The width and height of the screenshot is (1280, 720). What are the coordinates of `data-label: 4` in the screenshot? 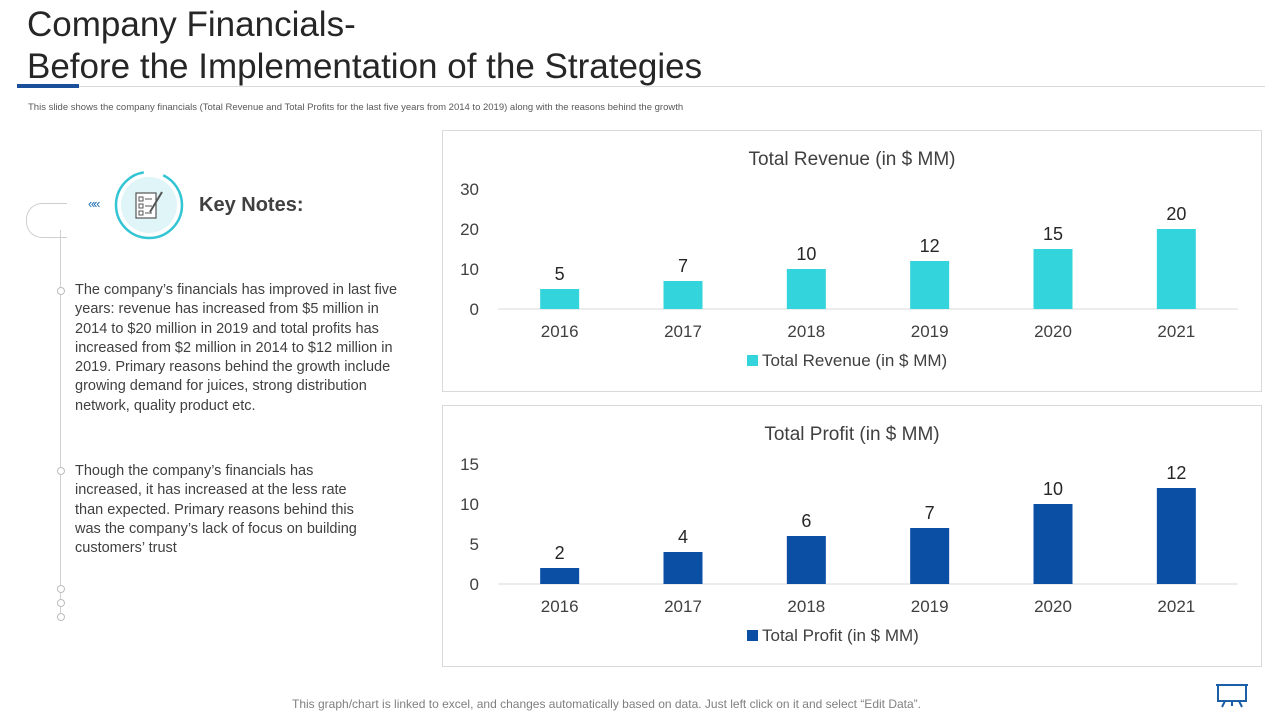 It's located at (683, 537).